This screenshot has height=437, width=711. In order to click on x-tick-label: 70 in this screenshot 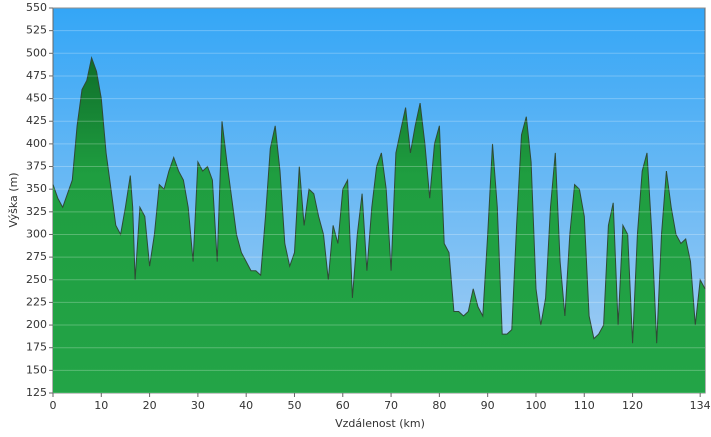, I will do `click(391, 405)`.